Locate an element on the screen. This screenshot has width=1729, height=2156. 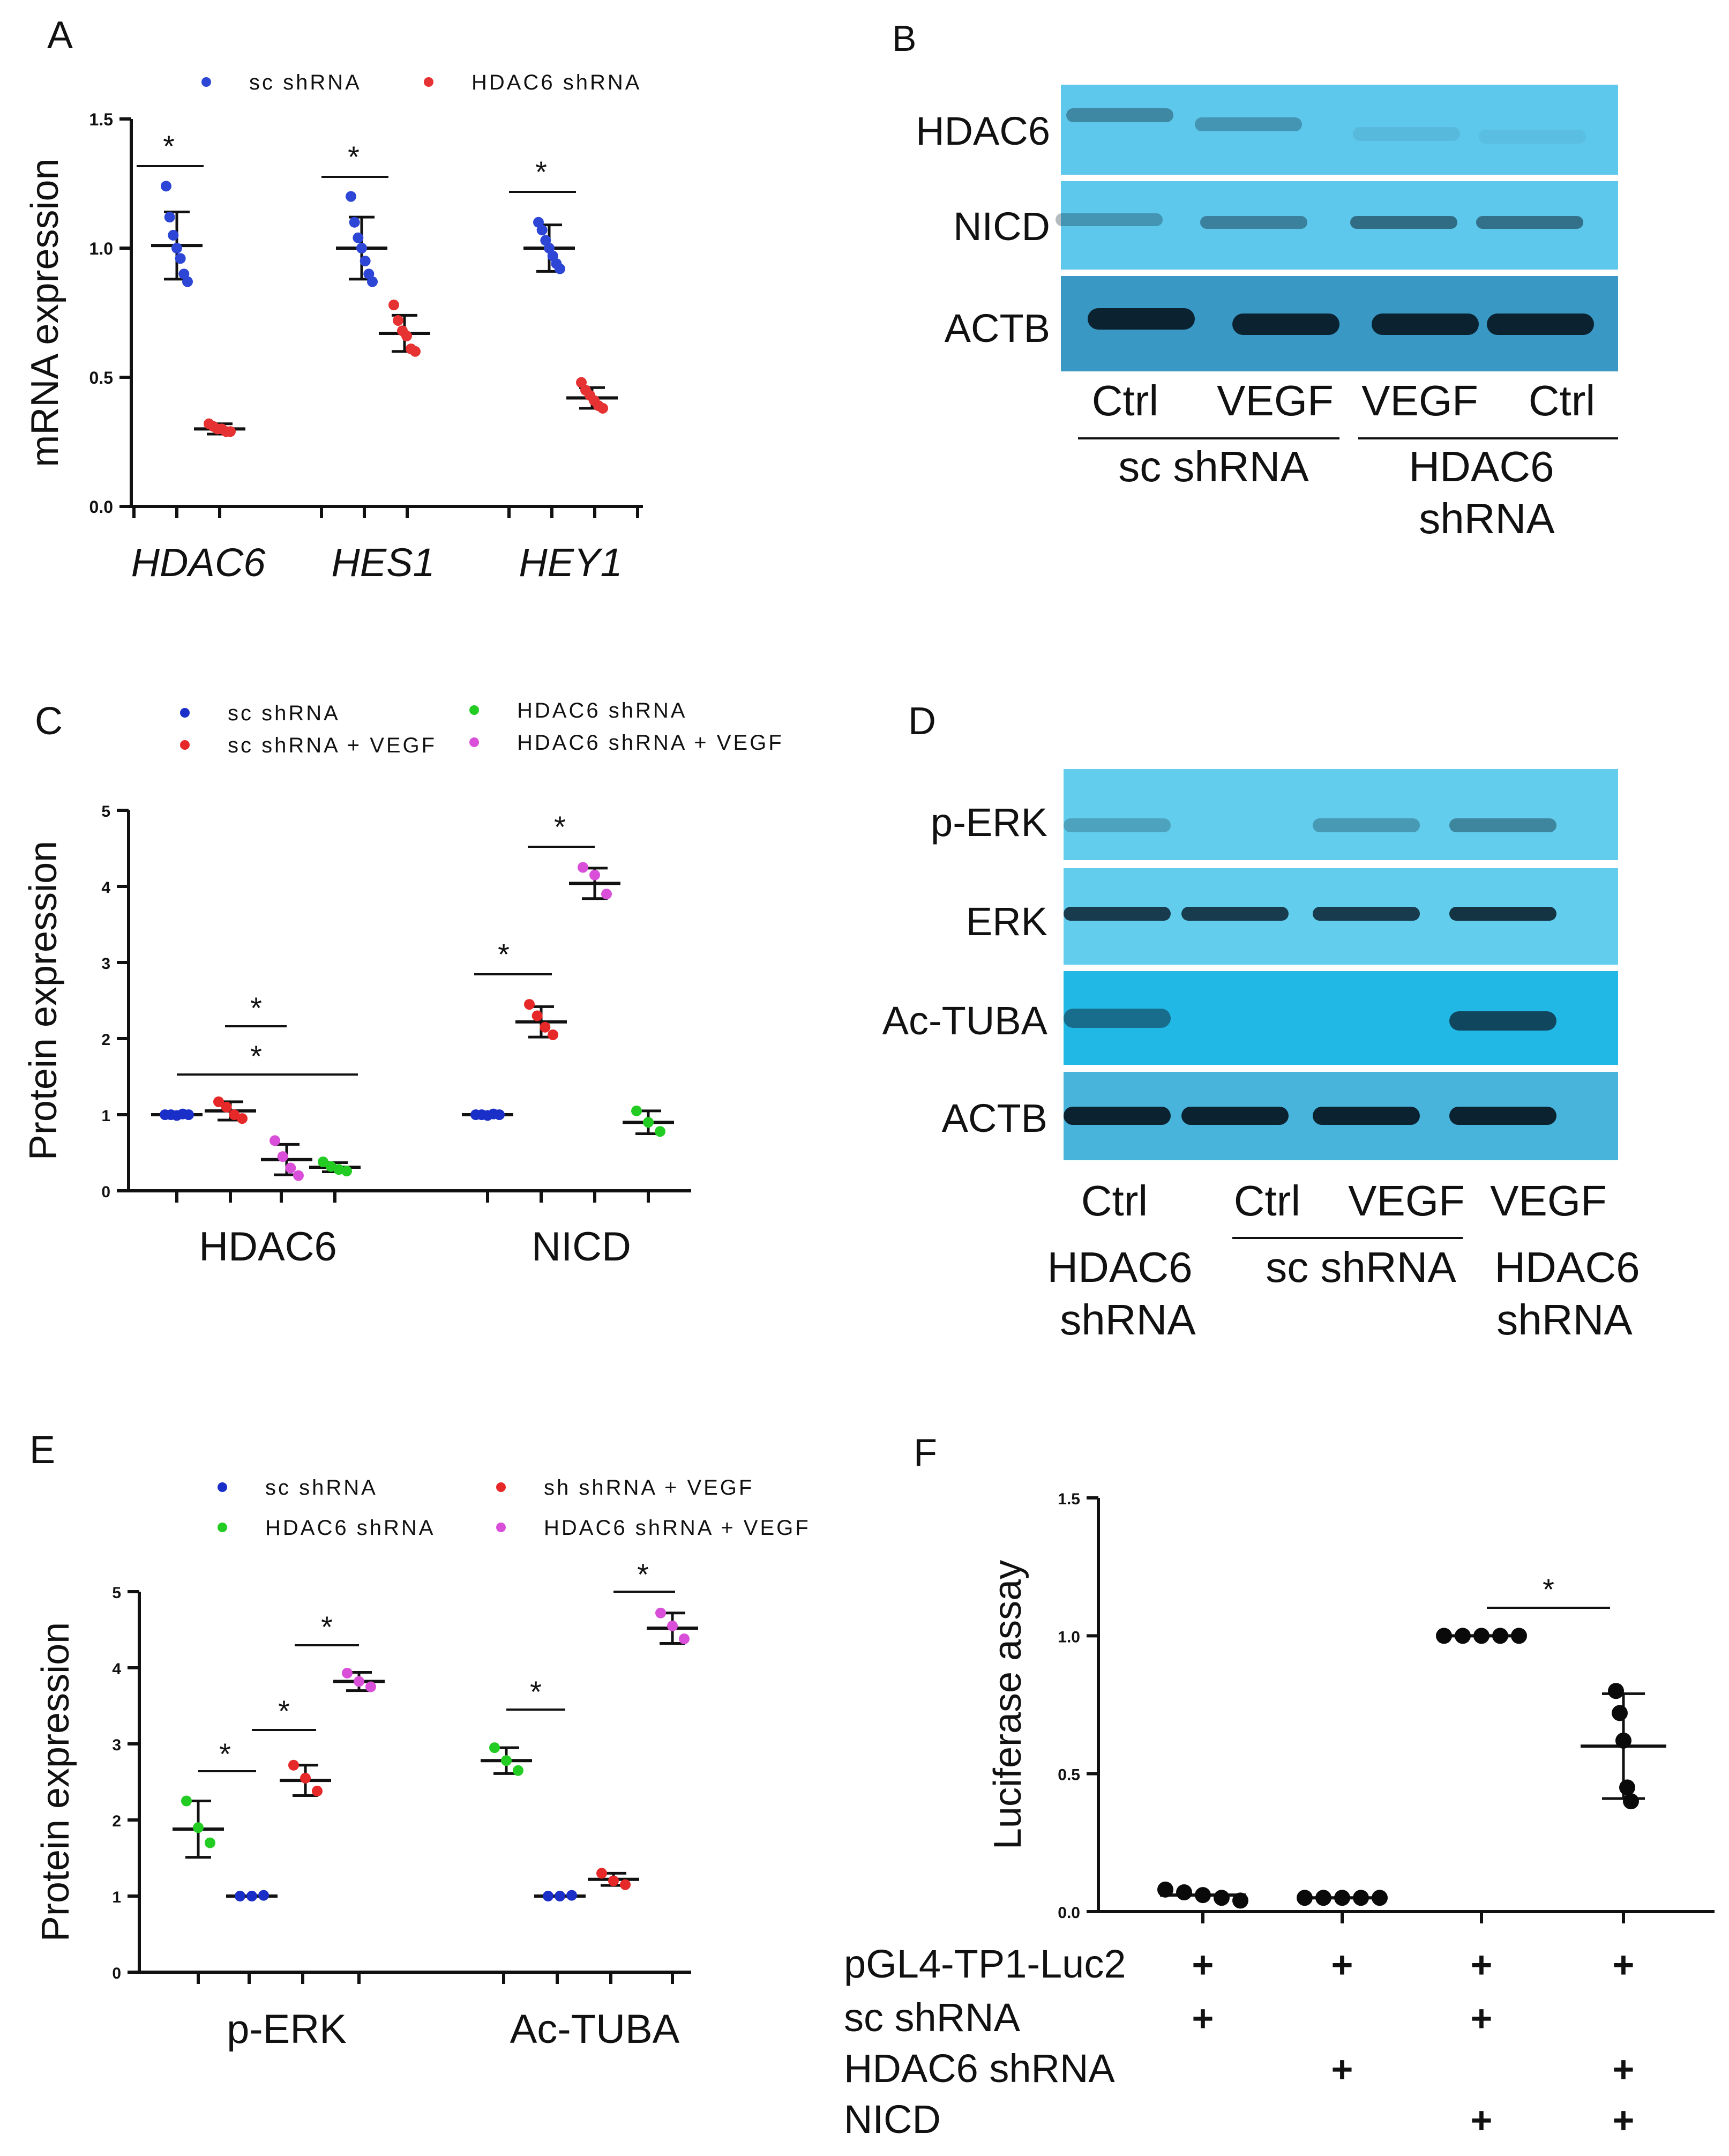
blot-band-label: Ac-TUBA is located at coordinates (965, 1021).